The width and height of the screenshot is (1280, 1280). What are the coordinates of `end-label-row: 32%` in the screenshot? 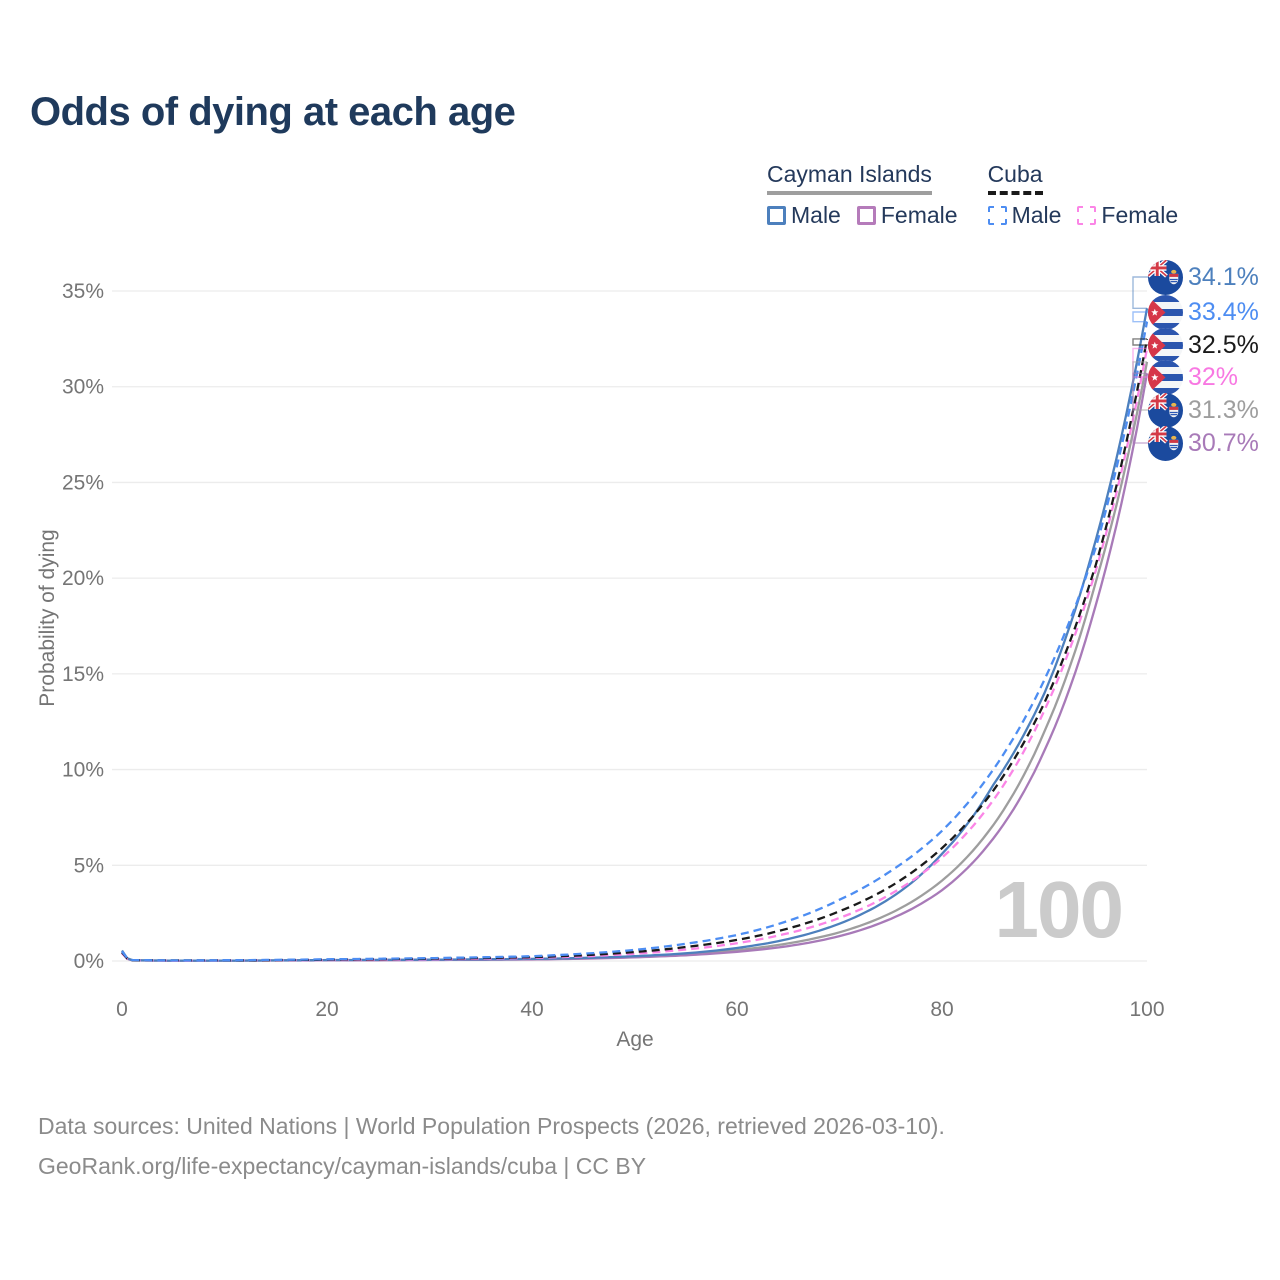 It's located at (1193, 377).